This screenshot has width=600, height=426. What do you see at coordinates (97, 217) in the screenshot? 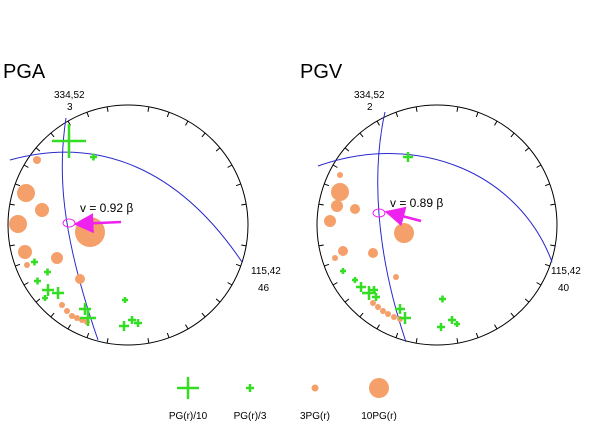
I see `pga-velocity-arrow: v = 0.92 β` at bounding box center [97, 217].